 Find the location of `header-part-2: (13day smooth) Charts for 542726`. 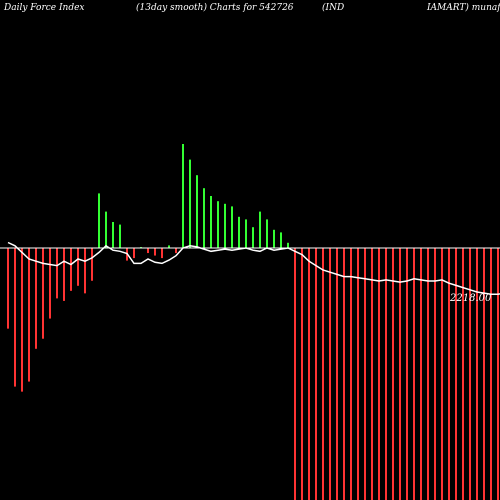

header-part-2: (13day smooth) Charts for 542726 is located at coordinates (215, 7).